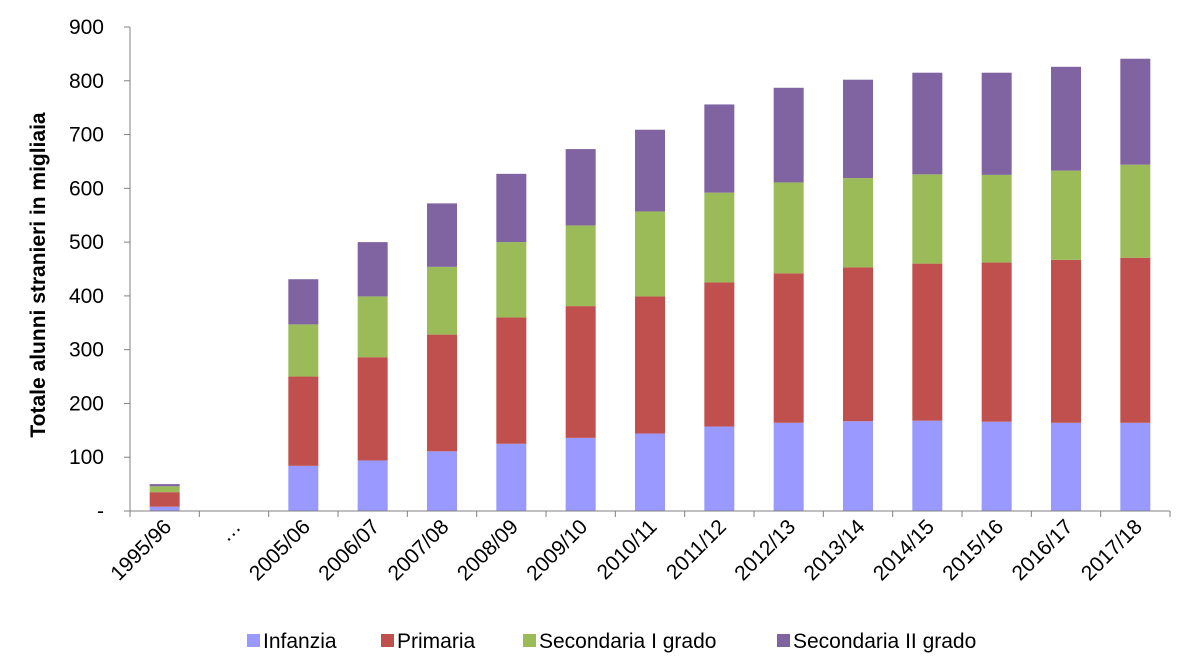  What do you see at coordinates (141, 550) in the screenshot?
I see `x-tick-label: 1995/96` at bounding box center [141, 550].